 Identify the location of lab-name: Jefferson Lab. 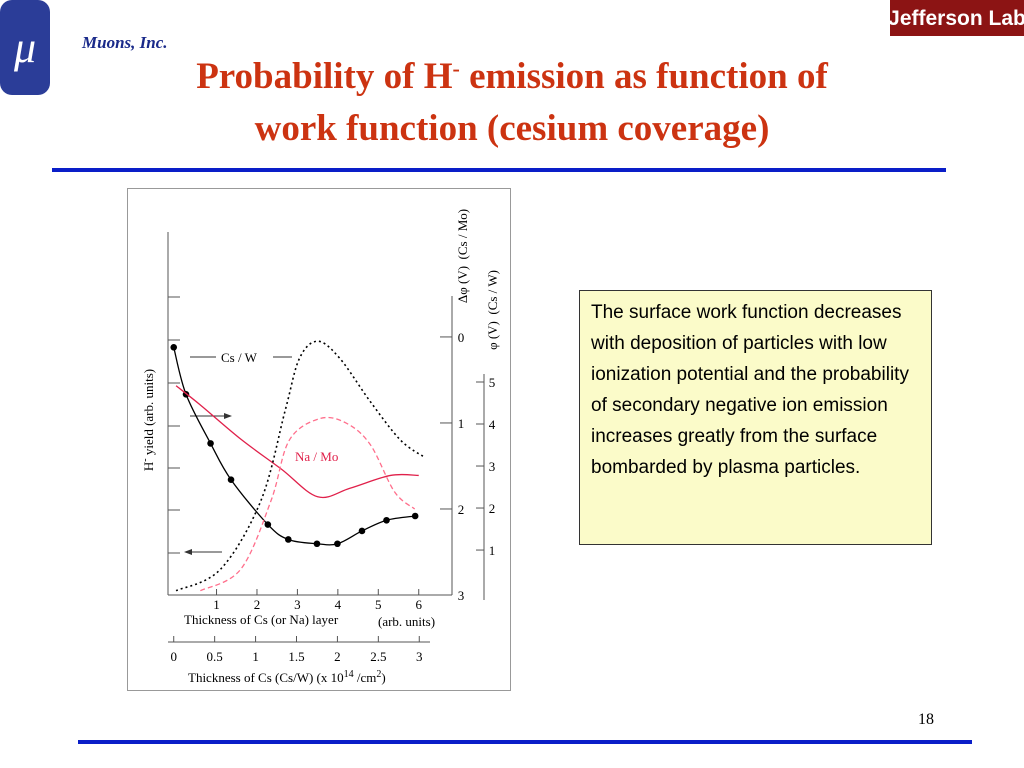
(956, 18).